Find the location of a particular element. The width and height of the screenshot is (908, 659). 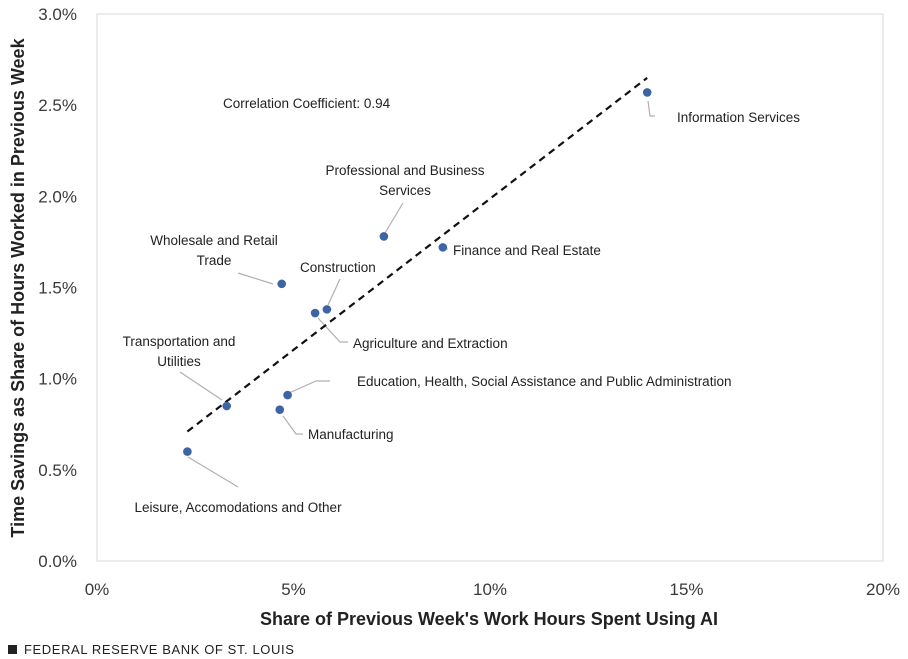

x-tick-label: 10% is located at coordinates (490, 589).